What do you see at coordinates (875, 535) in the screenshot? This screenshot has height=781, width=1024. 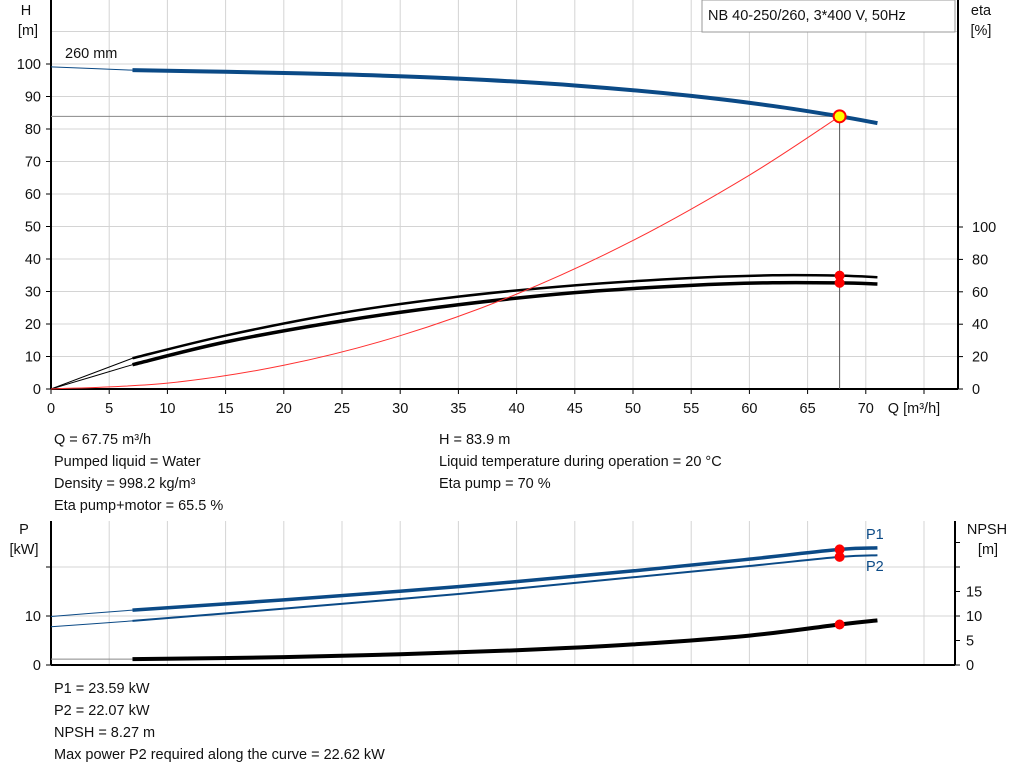 I see `p1-label: P1` at bounding box center [875, 535].